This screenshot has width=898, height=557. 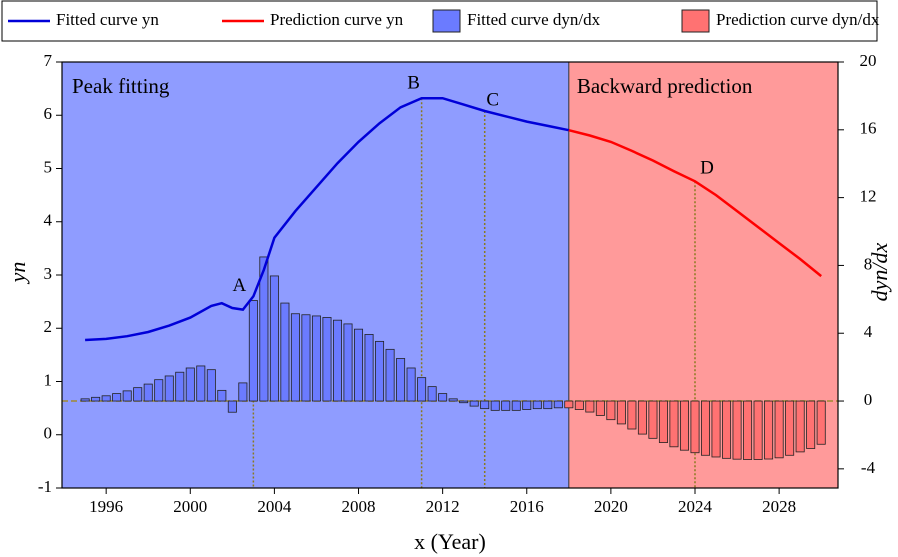 What do you see at coordinates (868, 128) in the screenshot?
I see `y2-tick-label: 16` at bounding box center [868, 128].